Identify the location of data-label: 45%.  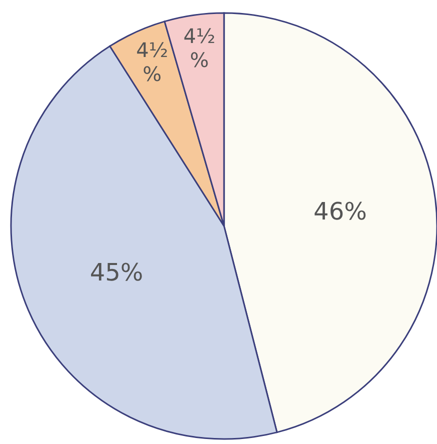
(117, 272).